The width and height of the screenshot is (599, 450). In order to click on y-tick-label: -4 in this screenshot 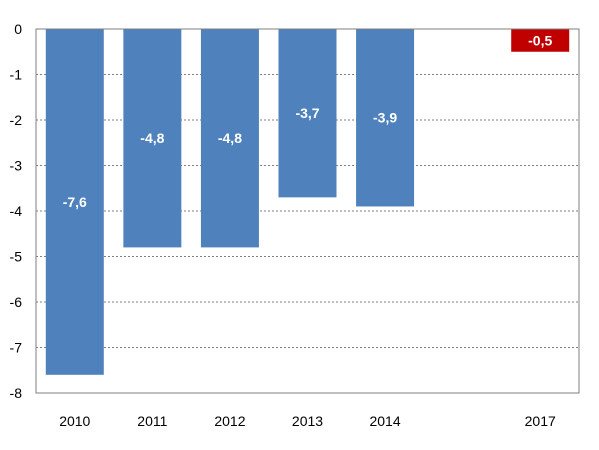, I will do `click(16, 211)`.